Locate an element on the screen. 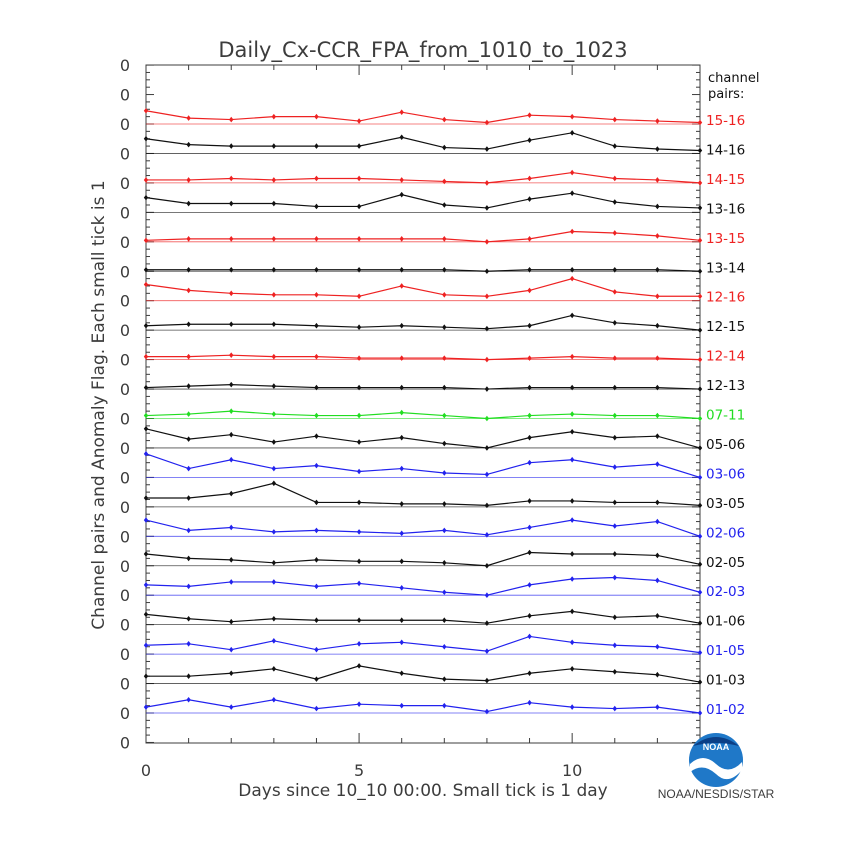 Image resolution: width=860 pixels, height=841 pixels. noaa-wave-icon is located at coordinates (716, 769).